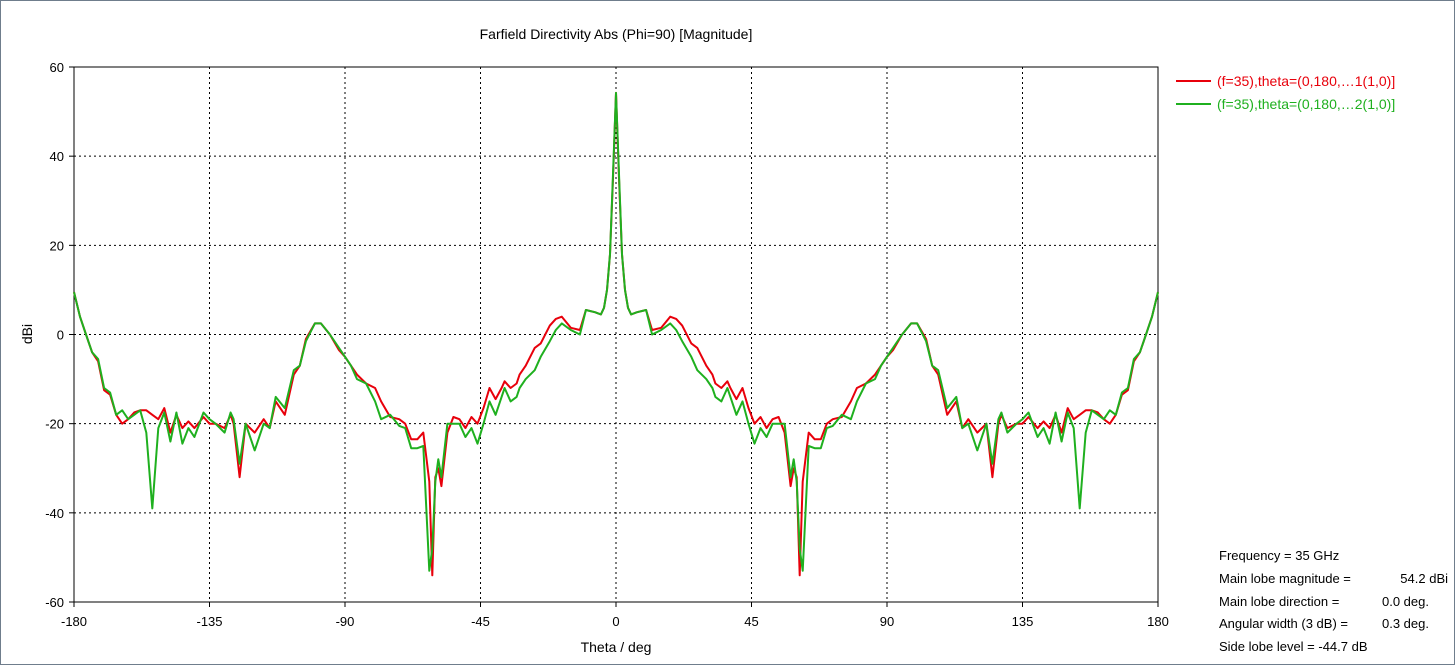  I want to click on x-tick-label: 135, so click(1023, 621).